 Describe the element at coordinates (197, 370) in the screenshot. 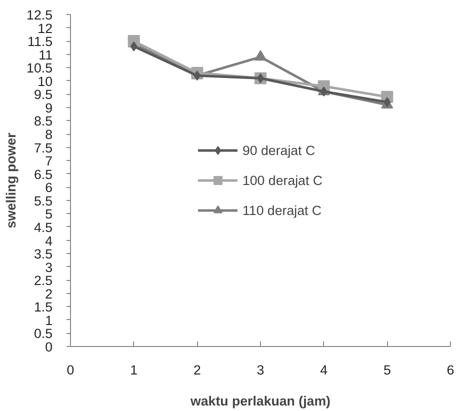

I see `x-tick-label: 2` at that location.